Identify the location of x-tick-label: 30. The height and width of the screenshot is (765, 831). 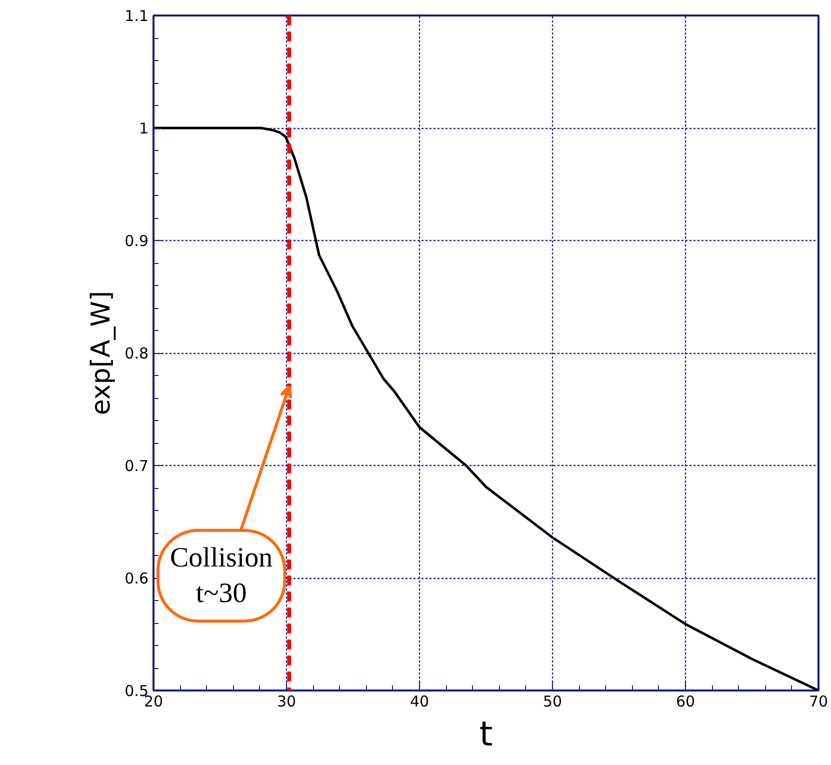
(286, 701).